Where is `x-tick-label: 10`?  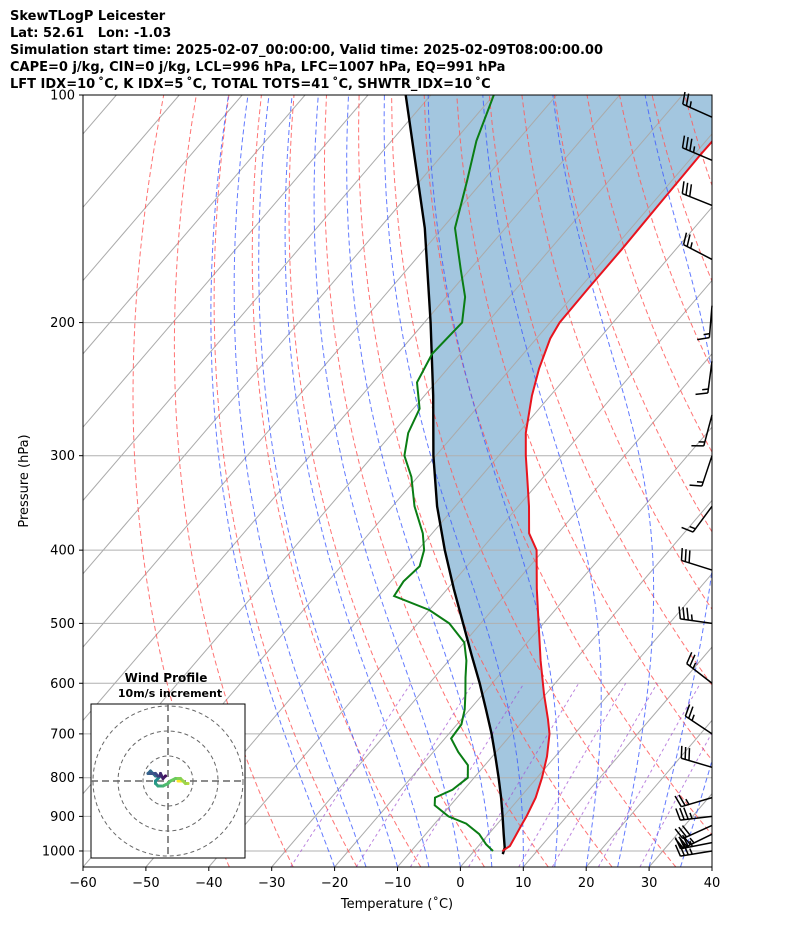
x-tick-label: 10 is located at coordinates (523, 883).